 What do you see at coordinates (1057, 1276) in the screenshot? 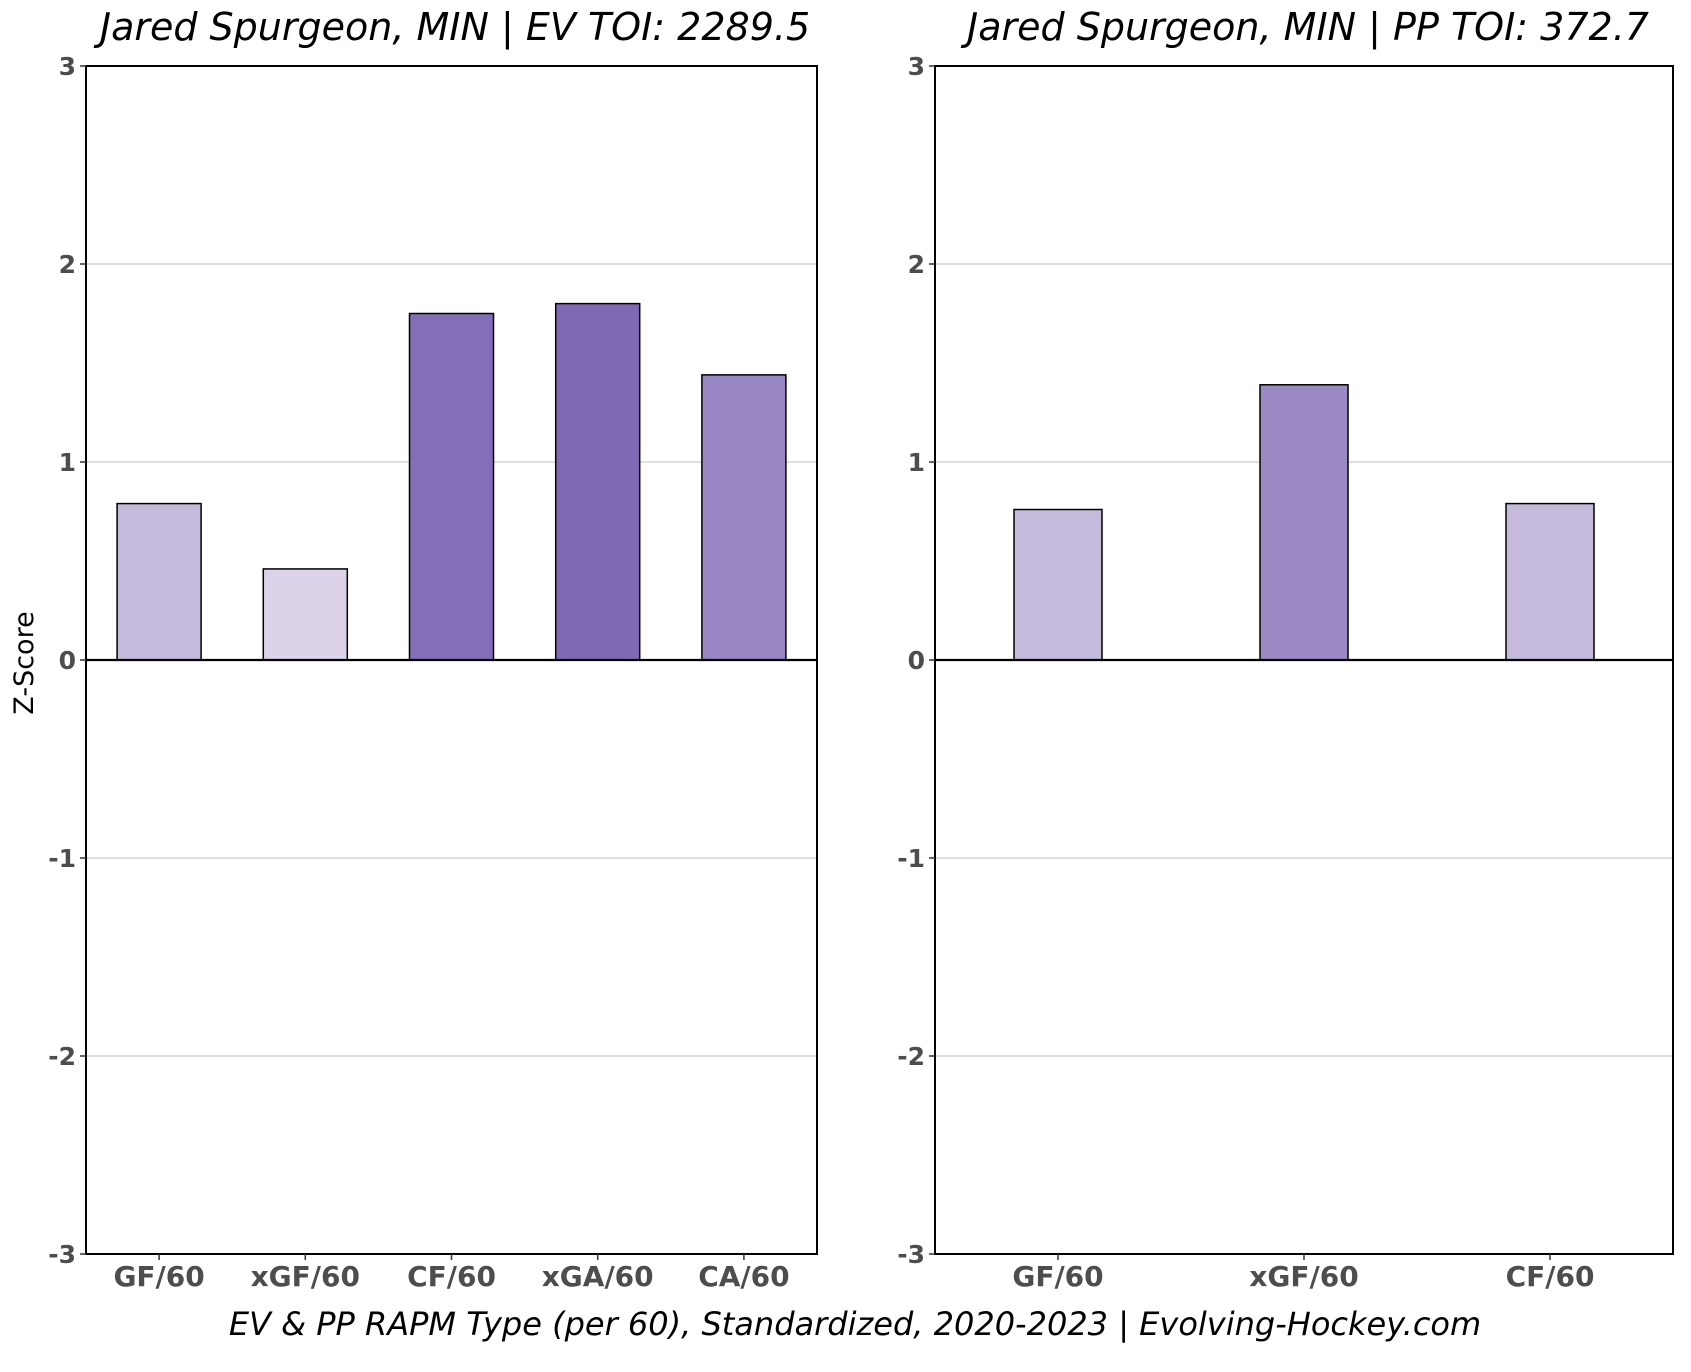
I see `pp-x-tick-label: GF/60` at bounding box center [1057, 1276].